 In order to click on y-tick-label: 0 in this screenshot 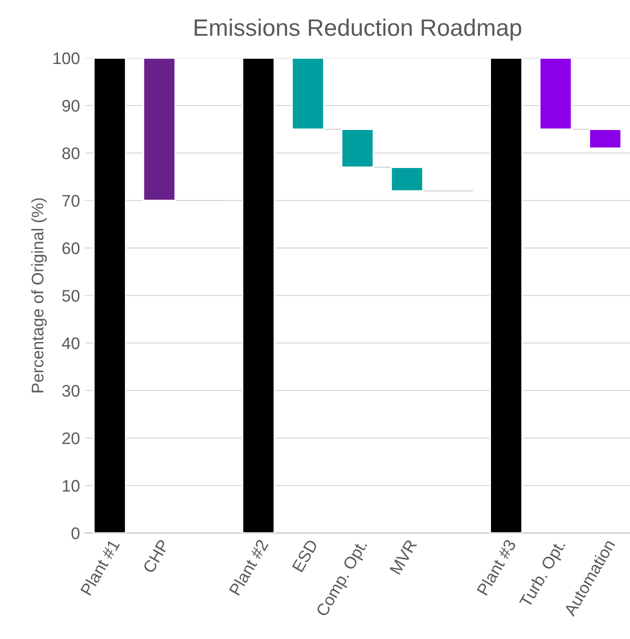, I will do `click(76, 533)`.